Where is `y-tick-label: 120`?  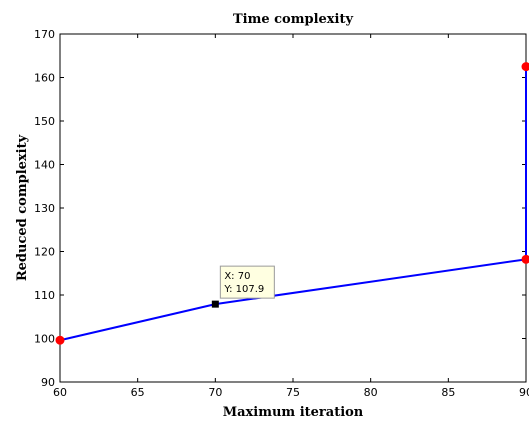
y-tick-label: 120 is located at coordinates (44, 252).